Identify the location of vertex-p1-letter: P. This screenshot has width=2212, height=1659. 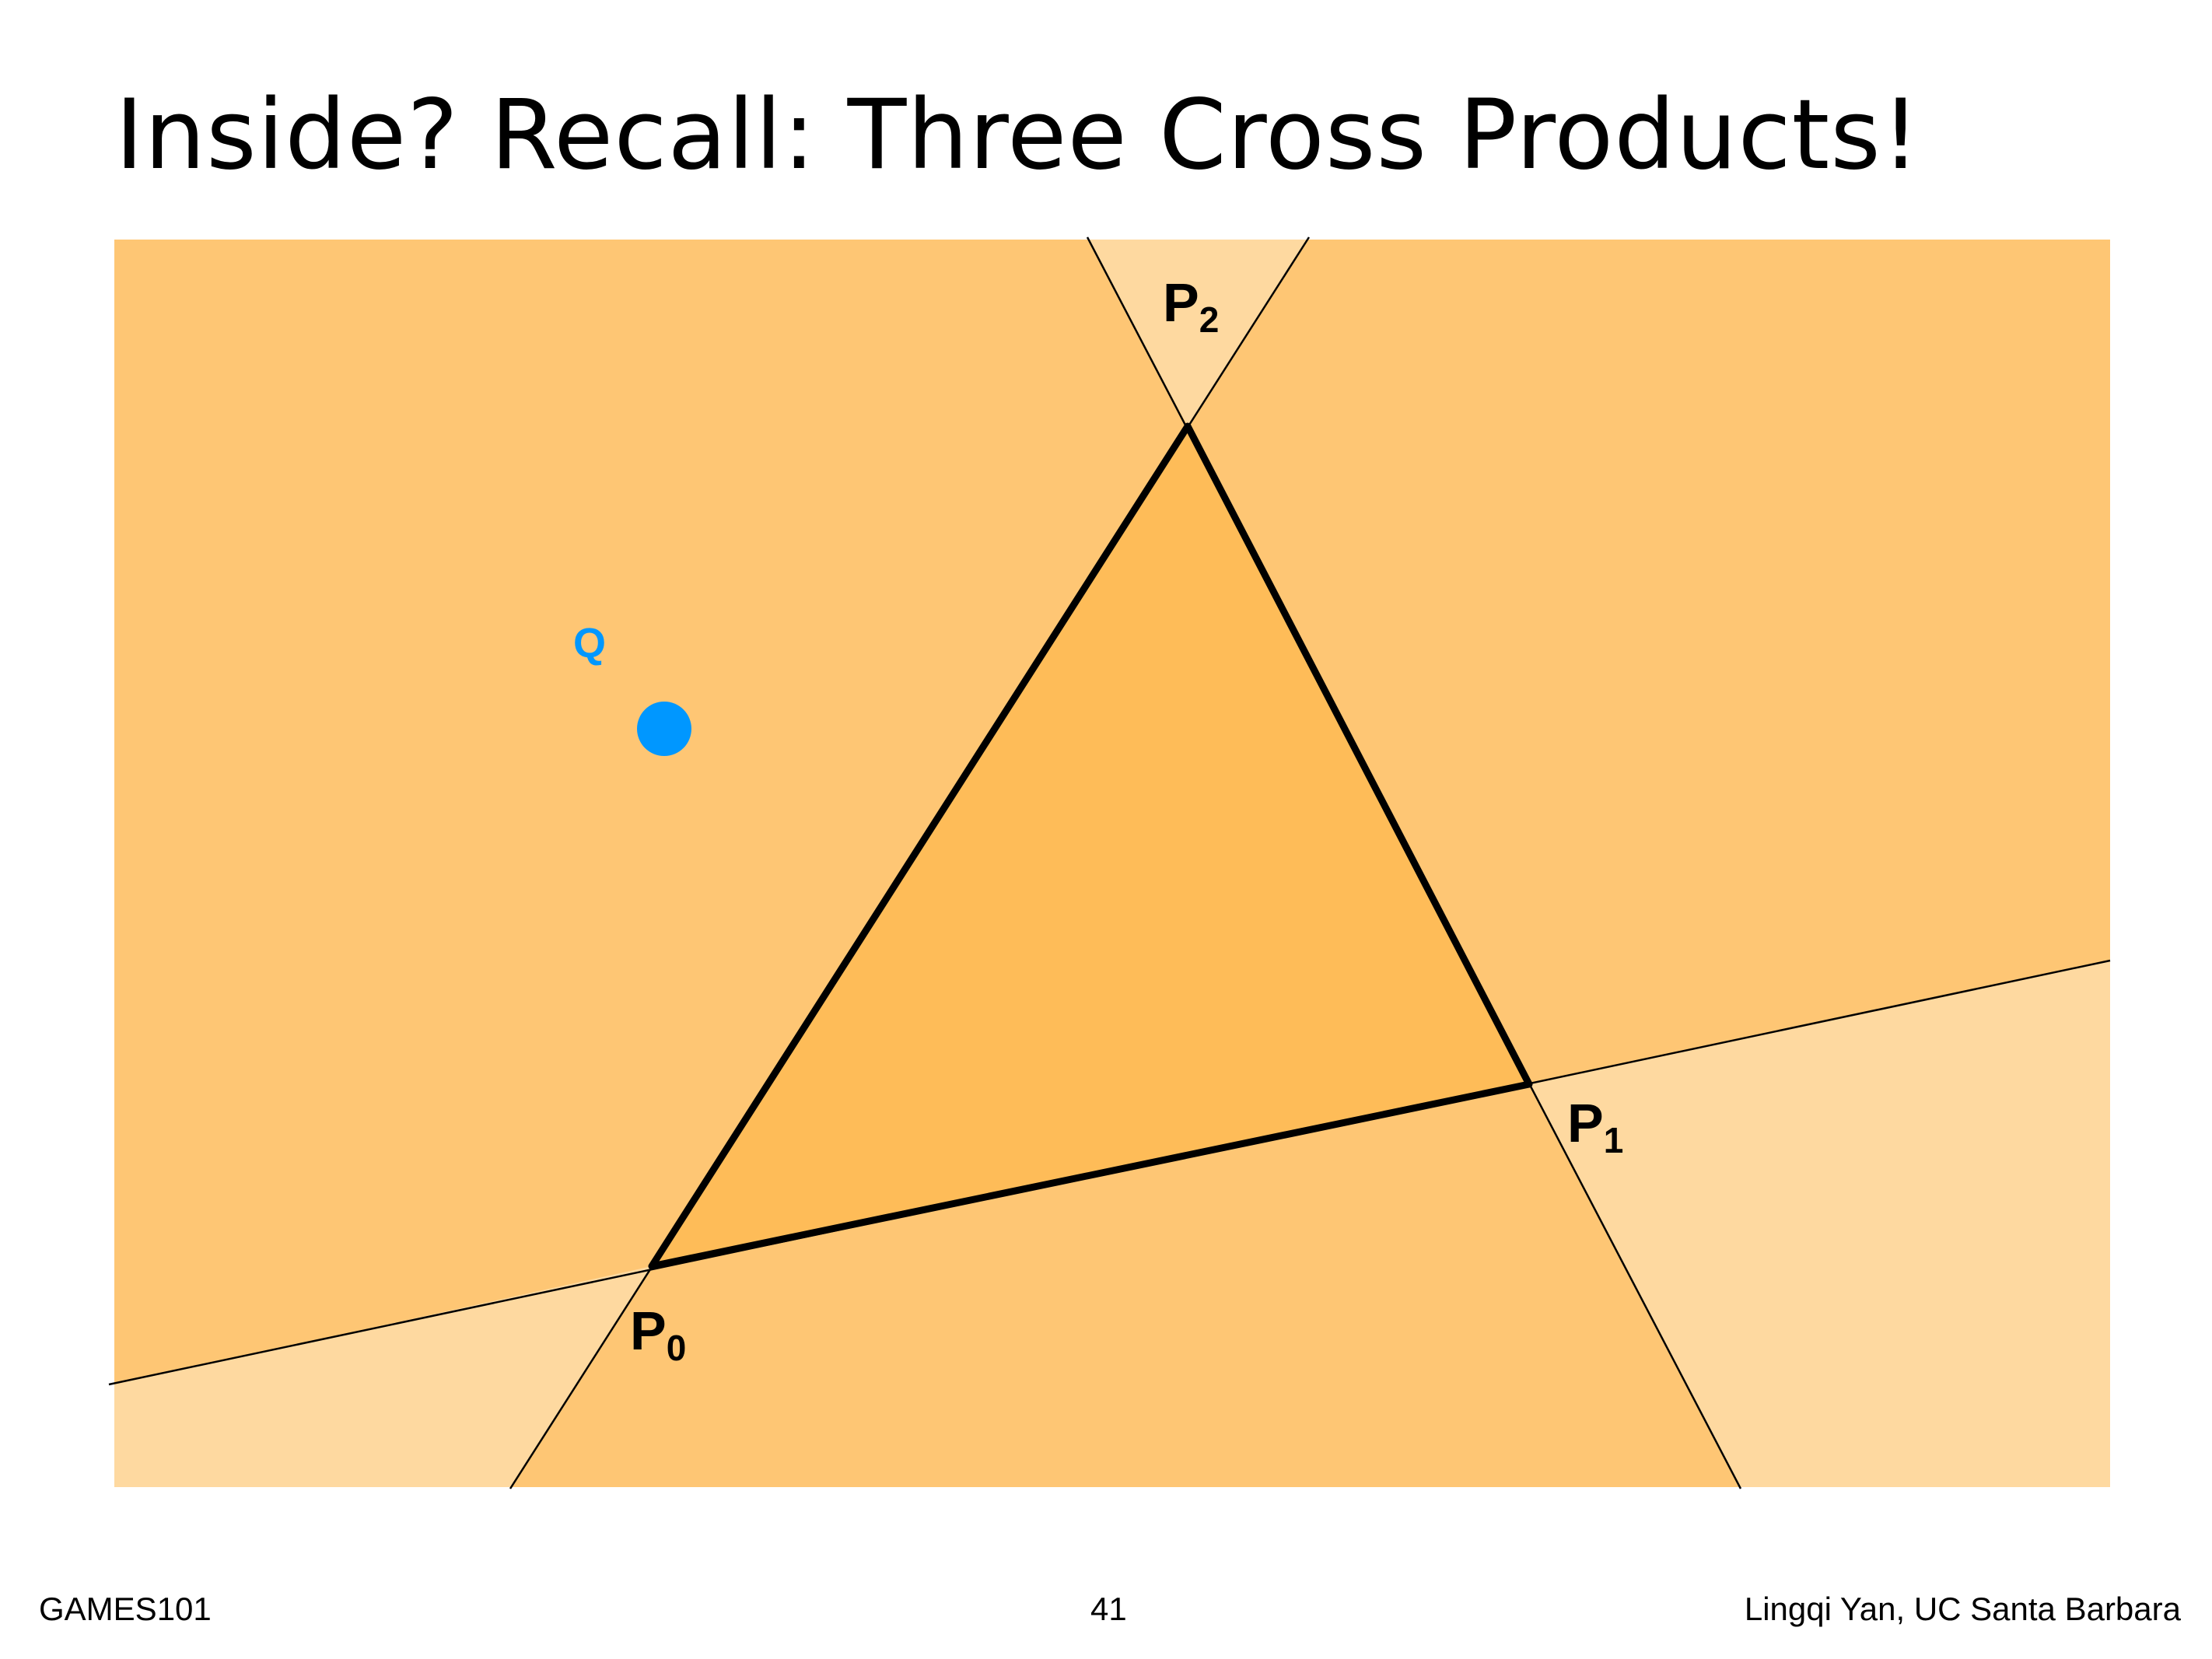
(1586, 1123).